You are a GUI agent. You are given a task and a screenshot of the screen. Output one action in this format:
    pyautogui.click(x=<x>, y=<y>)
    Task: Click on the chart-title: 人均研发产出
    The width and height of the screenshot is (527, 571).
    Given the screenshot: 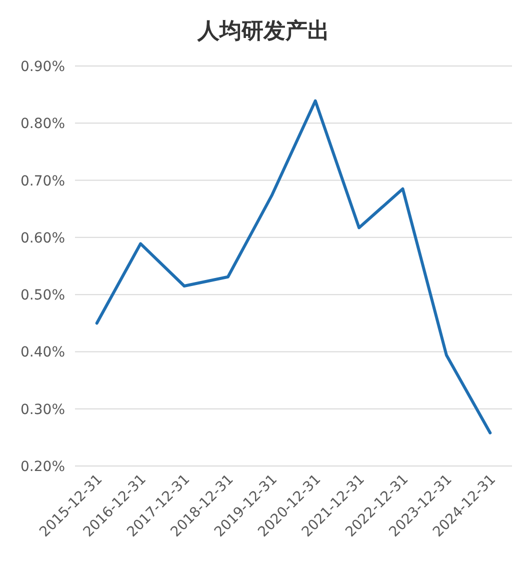 What is the action you would take?
    pyautogui.click(x=263, y=31)
    